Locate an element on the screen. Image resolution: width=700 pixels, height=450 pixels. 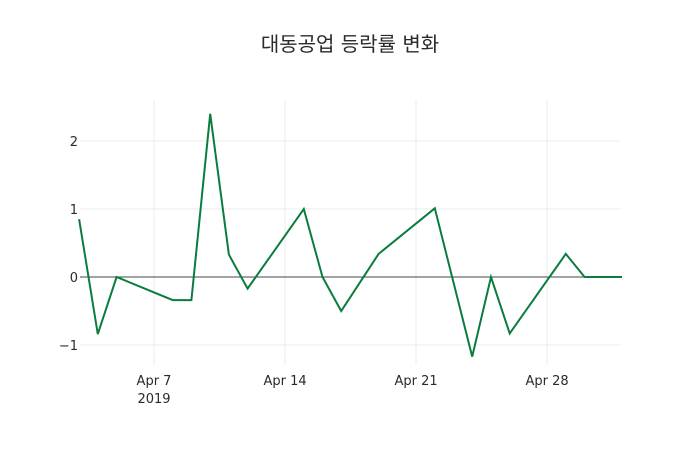
y-tick-label: 0 is located at coordinates (74, 278).